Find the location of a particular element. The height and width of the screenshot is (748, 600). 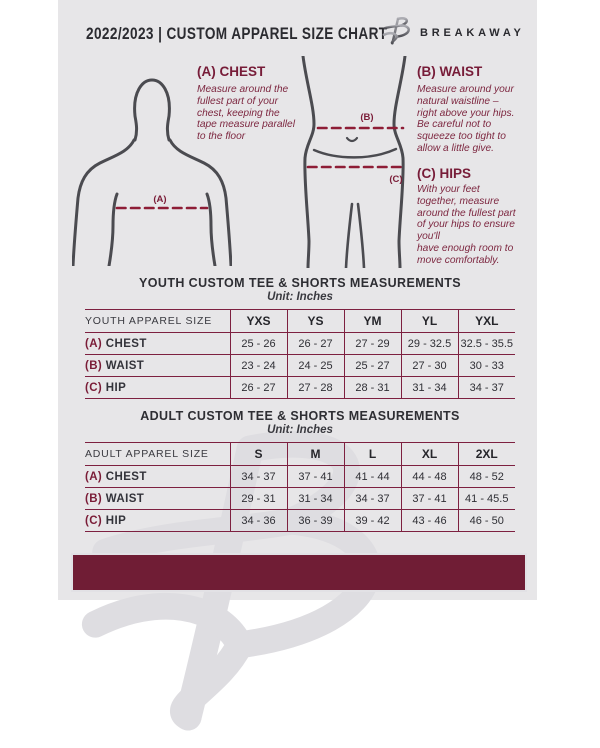

page-title: 2022/2023 | CUSTOM APPAREL SIZE CHART is located at coordinates (237, 33).